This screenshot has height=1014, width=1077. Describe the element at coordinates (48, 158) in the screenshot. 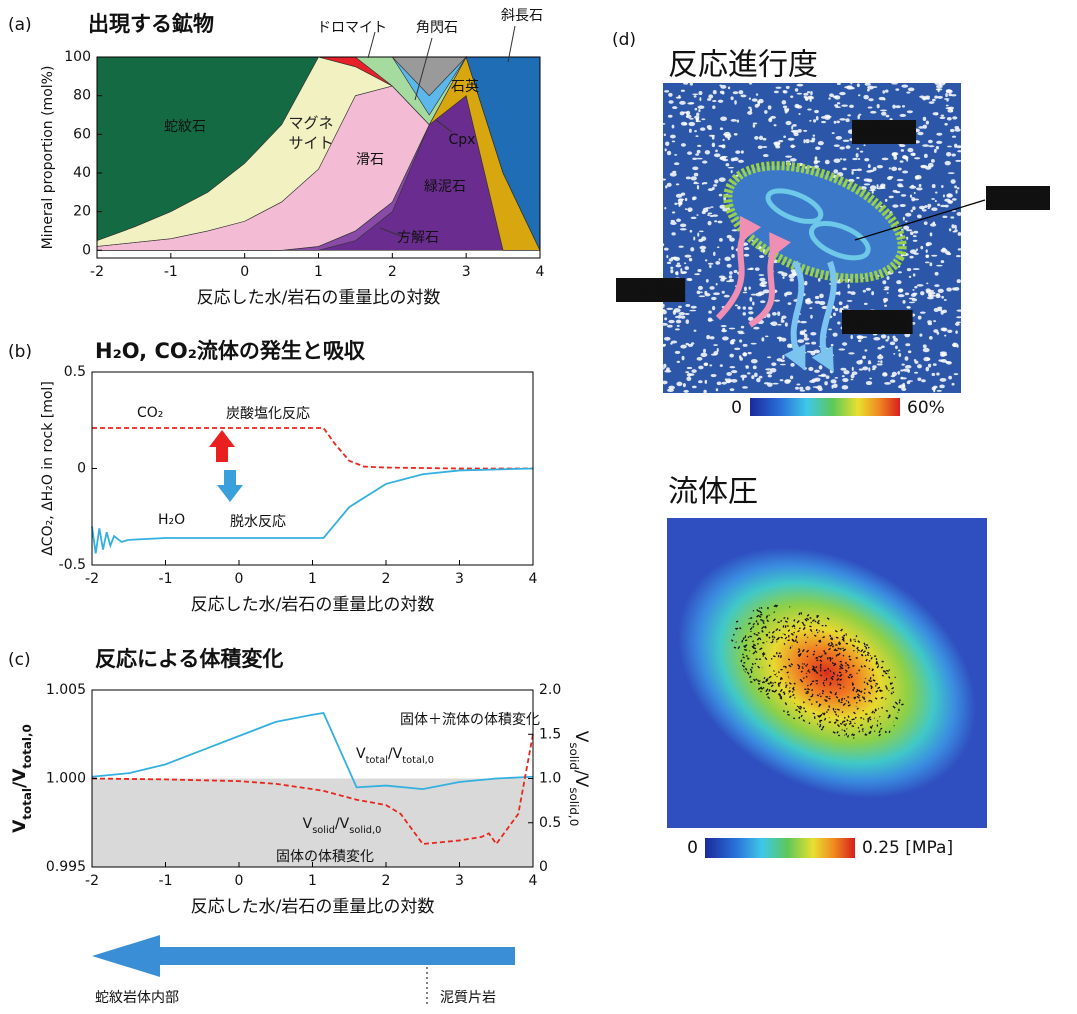

I see `y-axis-label: Mineral proportion (mol%)` at that location.